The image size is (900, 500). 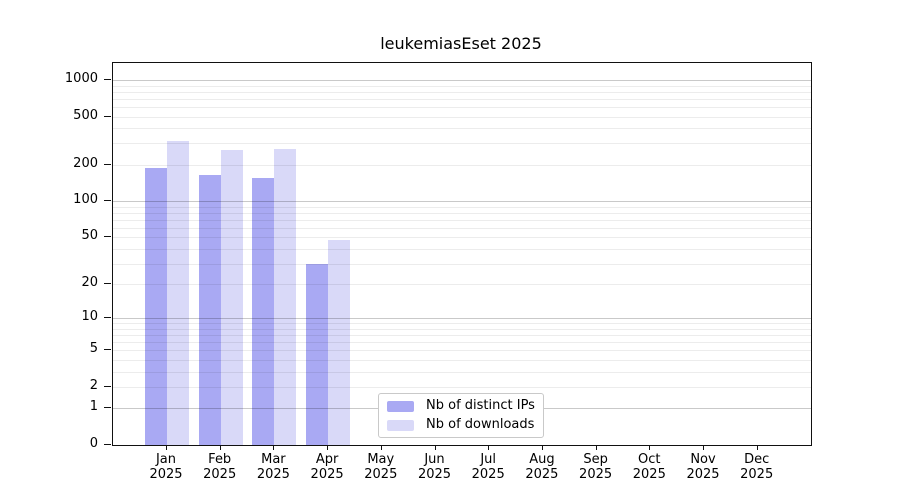 I want to click on bar-downloads-mar, so click(x=285, y=297).